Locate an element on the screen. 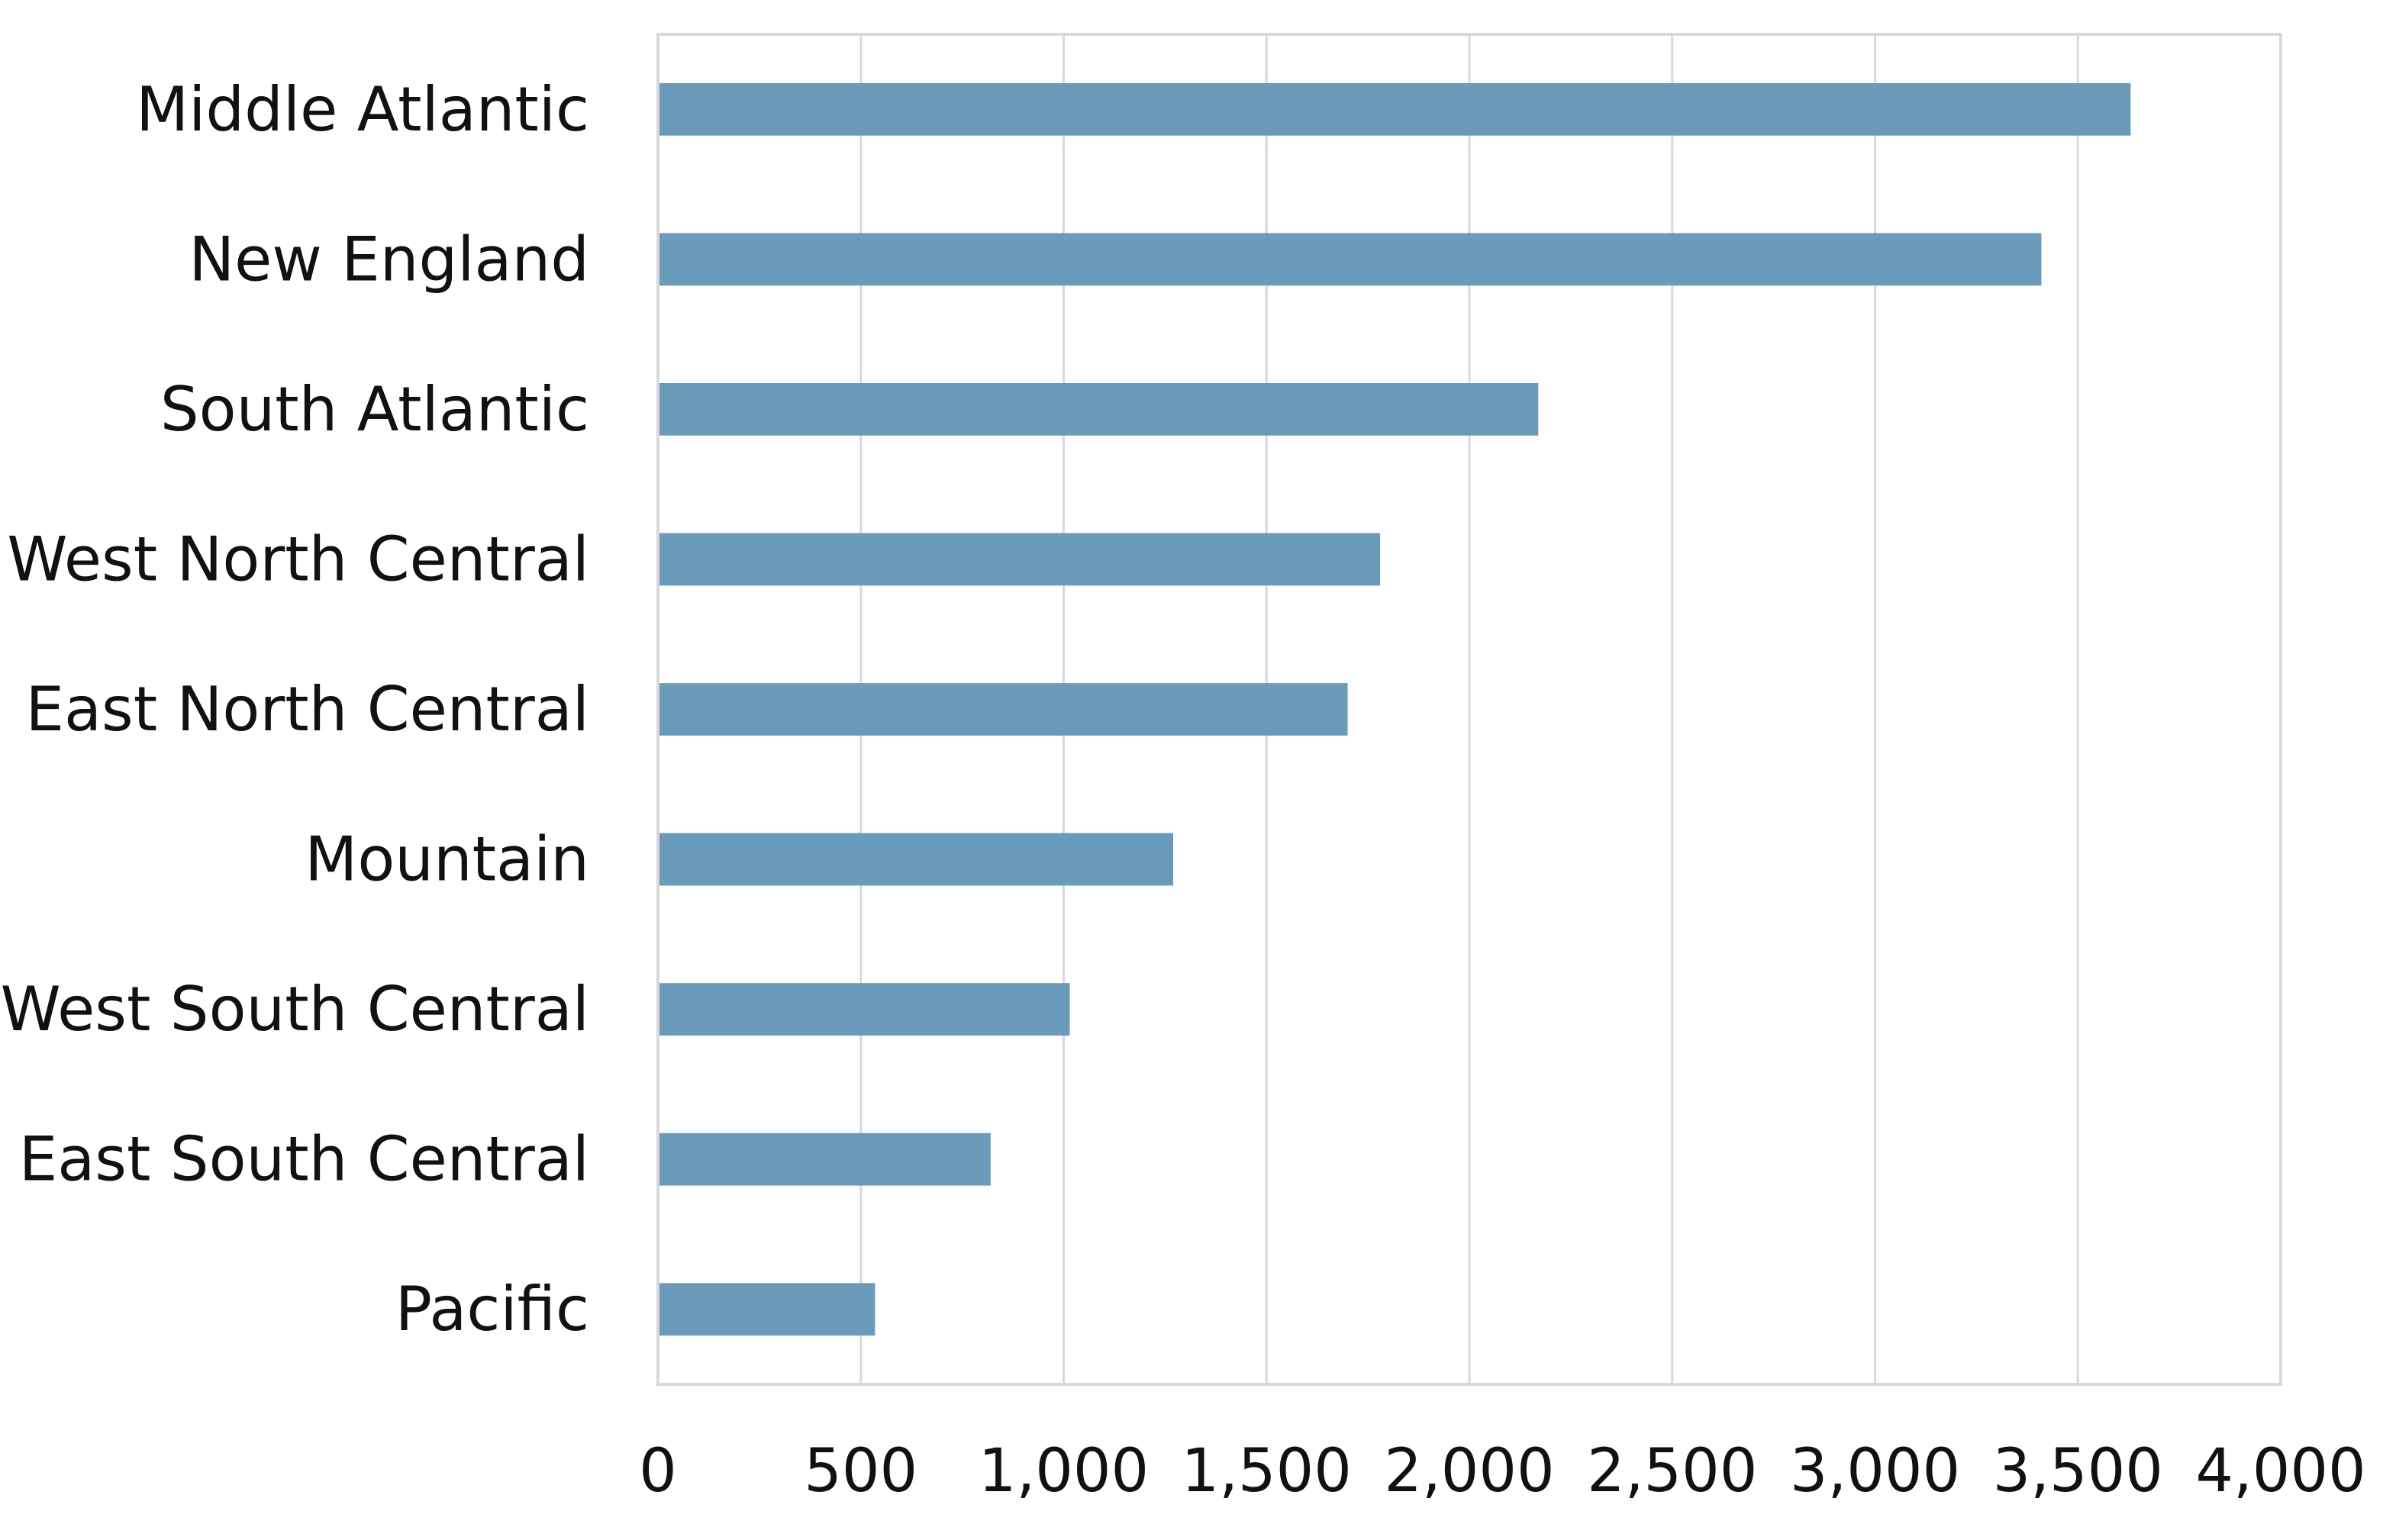 Image resolution: width=2396 pixels, height=1540 pixels. x-tick-label: 500 is located at coordinates (860, 1472).